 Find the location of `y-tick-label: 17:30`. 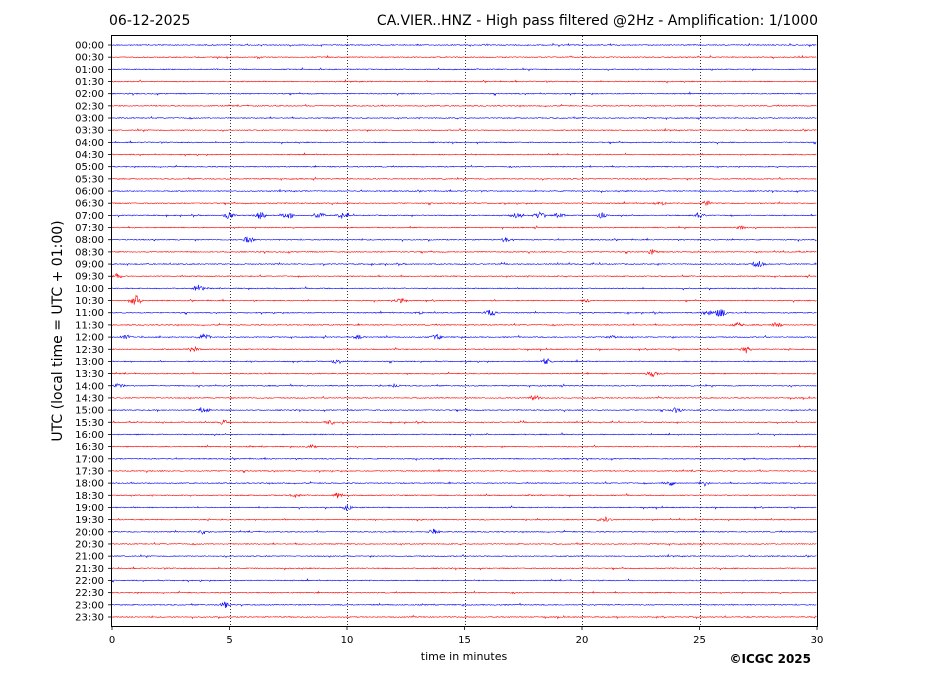

y-tick-label: 17:30 is located at coordinates (89, 471).